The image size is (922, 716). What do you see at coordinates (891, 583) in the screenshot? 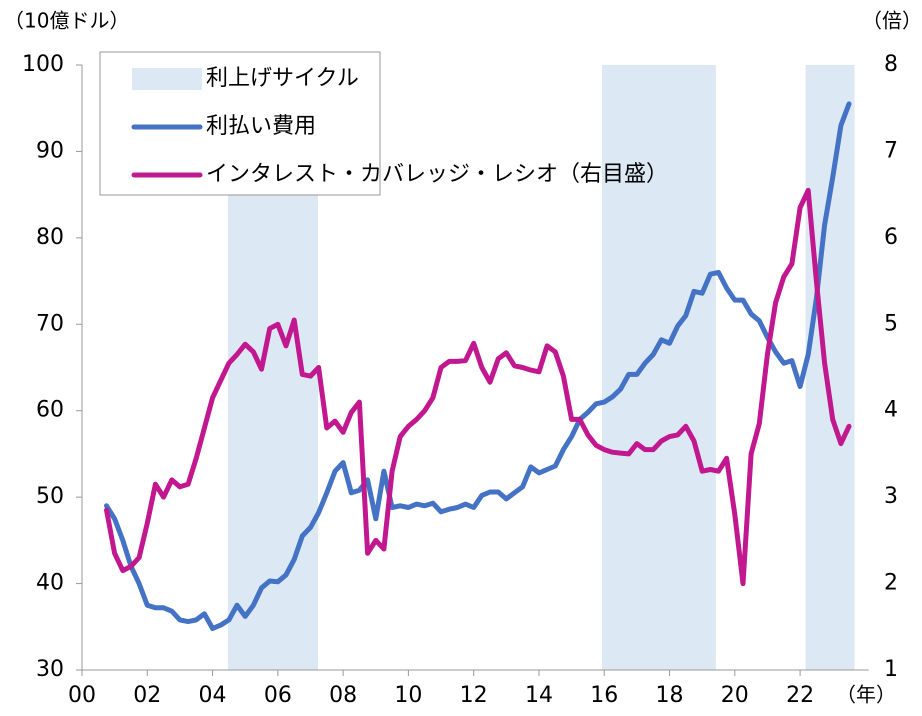
I see `y2-tick-label: 2` at bounding box center [891, 583].